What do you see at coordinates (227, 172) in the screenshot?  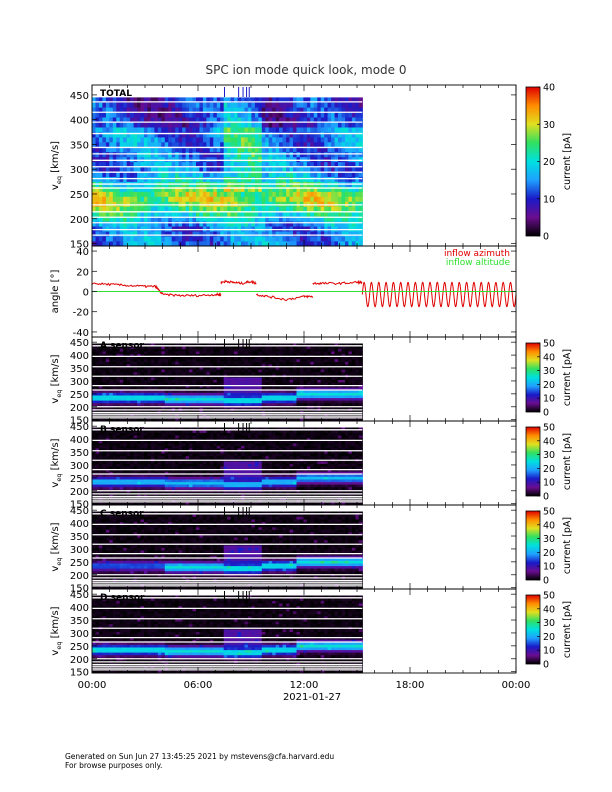 I see `spectrogram-image` at bounding box center [227, 172].